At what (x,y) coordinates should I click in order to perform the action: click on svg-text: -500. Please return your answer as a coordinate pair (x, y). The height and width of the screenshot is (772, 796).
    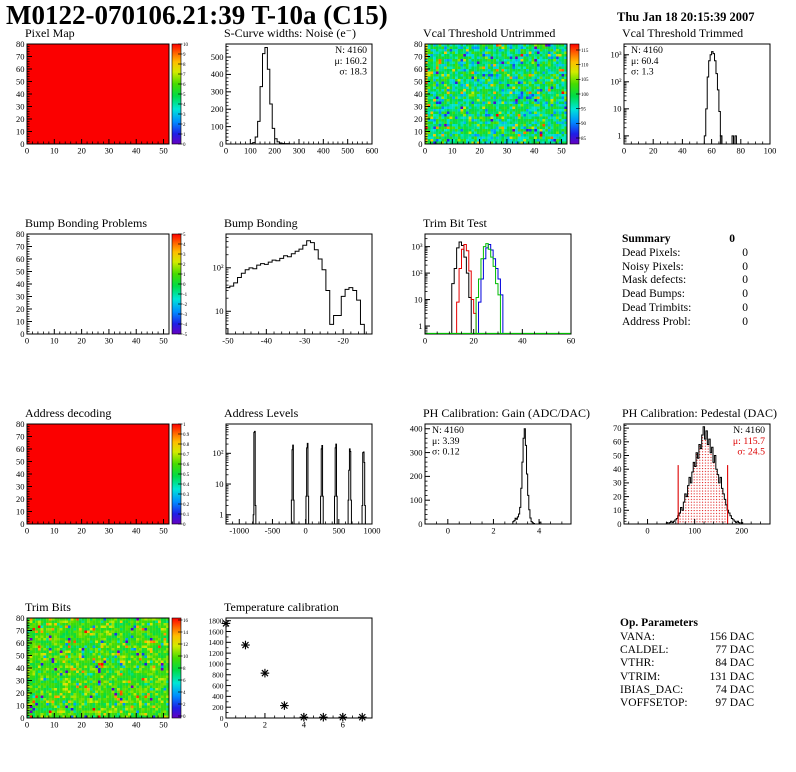
    Looking at the image, I should click on (273, 531).